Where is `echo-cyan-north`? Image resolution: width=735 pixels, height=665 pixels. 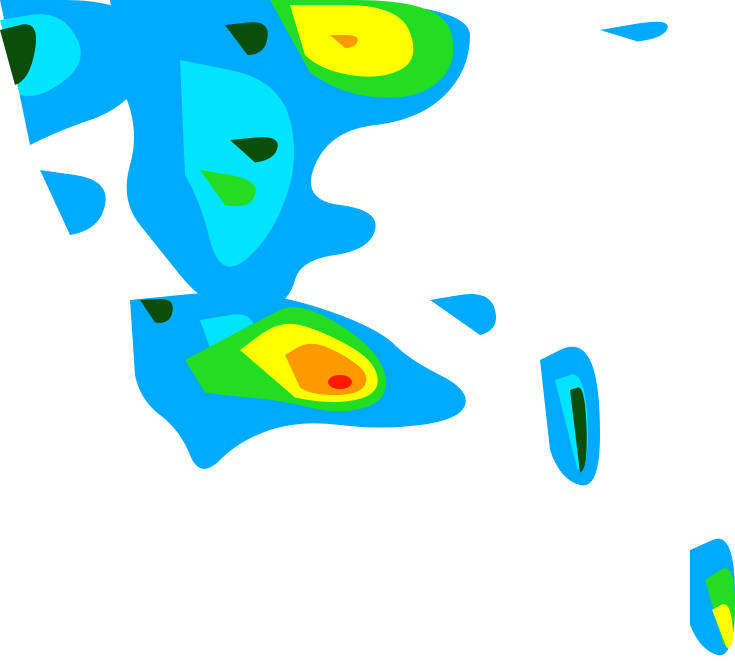 echo-cyan-north is located at coordinates (237, 163).